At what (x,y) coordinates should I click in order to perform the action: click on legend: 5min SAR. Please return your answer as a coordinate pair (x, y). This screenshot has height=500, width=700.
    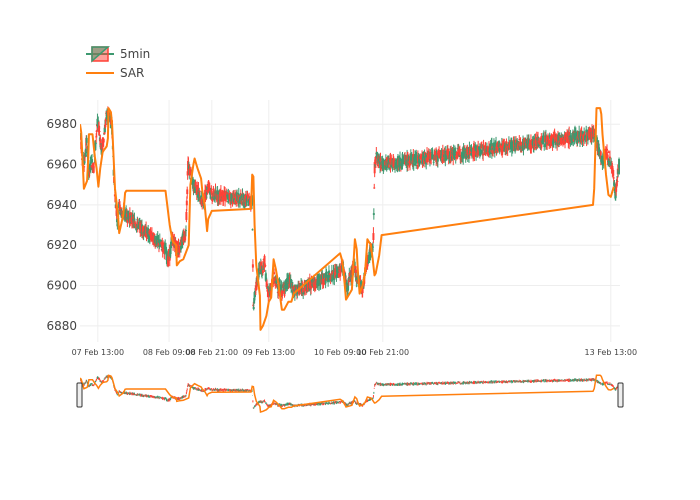
    Looking at the image, I should click on (118, 63).